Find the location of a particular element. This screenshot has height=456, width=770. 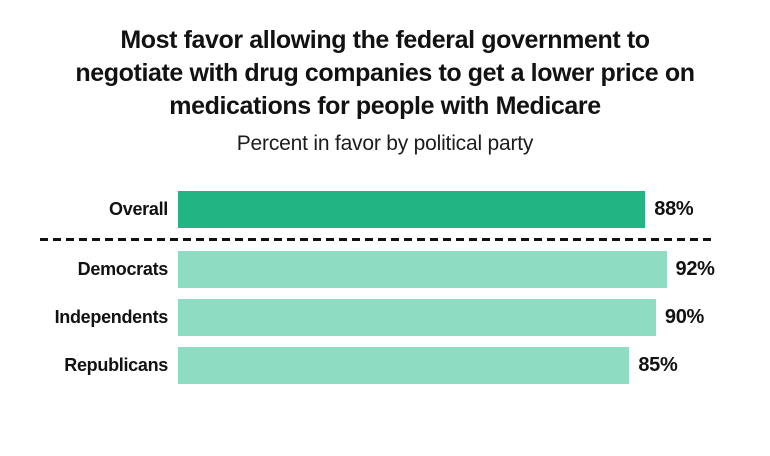

value-label-republicans: 85% is located at coordinates (658, 365).